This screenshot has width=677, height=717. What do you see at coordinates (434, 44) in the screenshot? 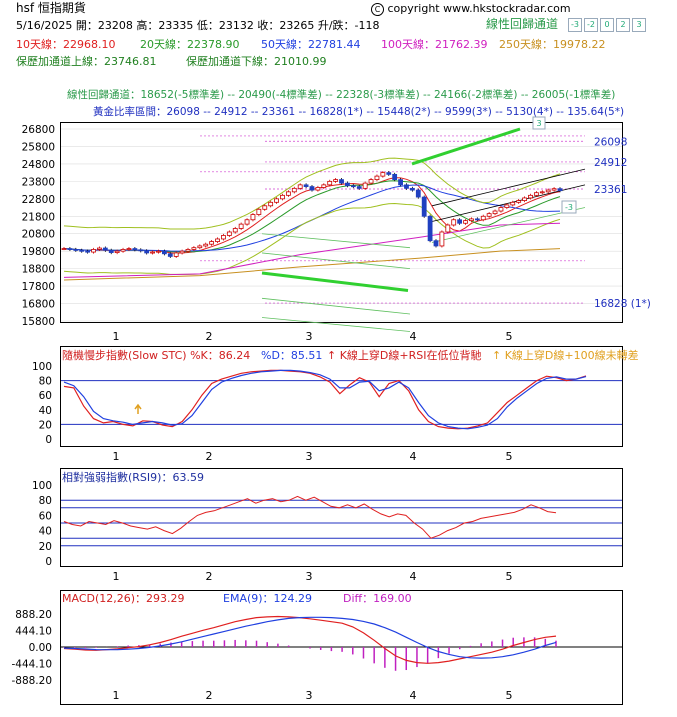
I see `ma-100-label: 100天線：21762.39` at bounding box center [434, 44].